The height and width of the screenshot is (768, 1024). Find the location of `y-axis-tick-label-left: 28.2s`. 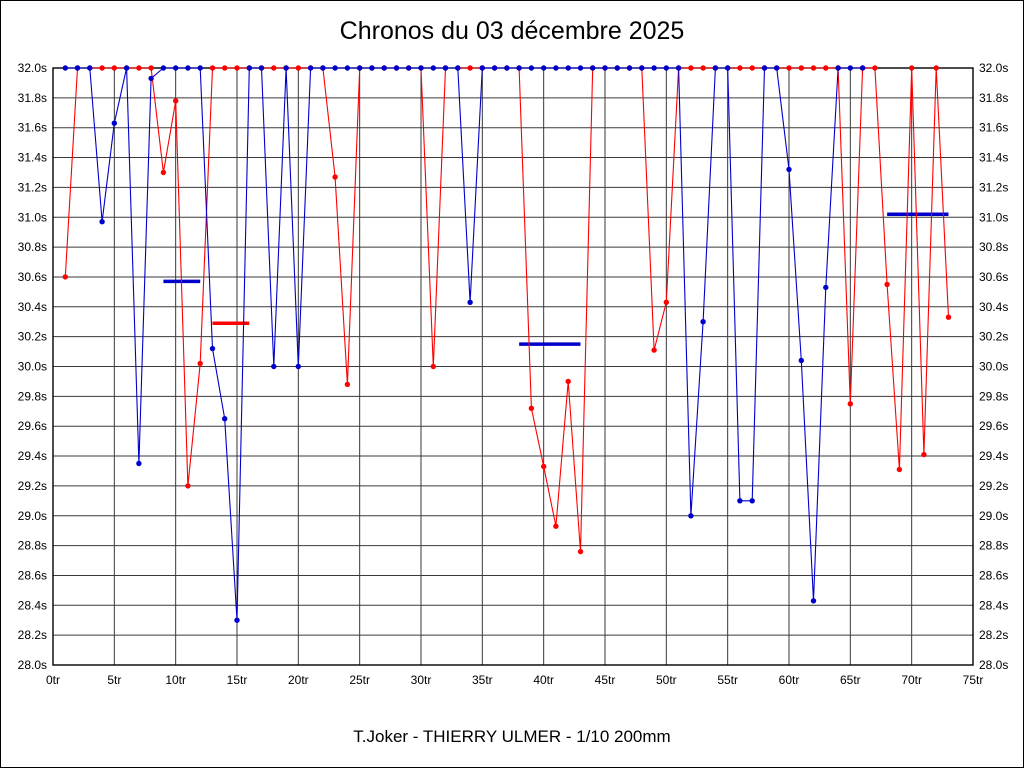

y-axis-tick-label-left: 28.2s is located at coordinates (32, 635).